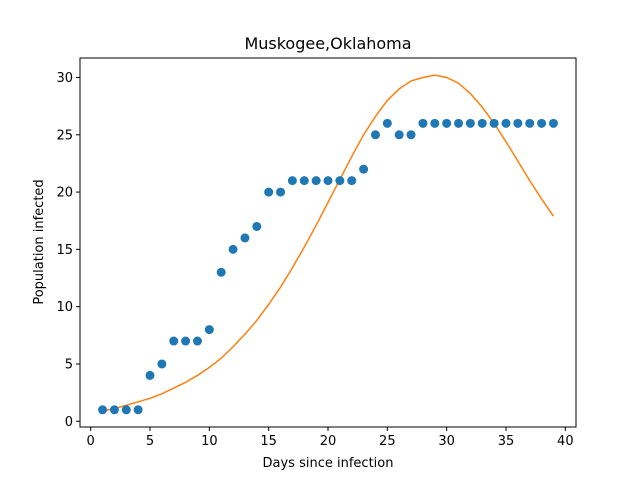  I want to click on y-tick-label: 10, so click(64, 307).